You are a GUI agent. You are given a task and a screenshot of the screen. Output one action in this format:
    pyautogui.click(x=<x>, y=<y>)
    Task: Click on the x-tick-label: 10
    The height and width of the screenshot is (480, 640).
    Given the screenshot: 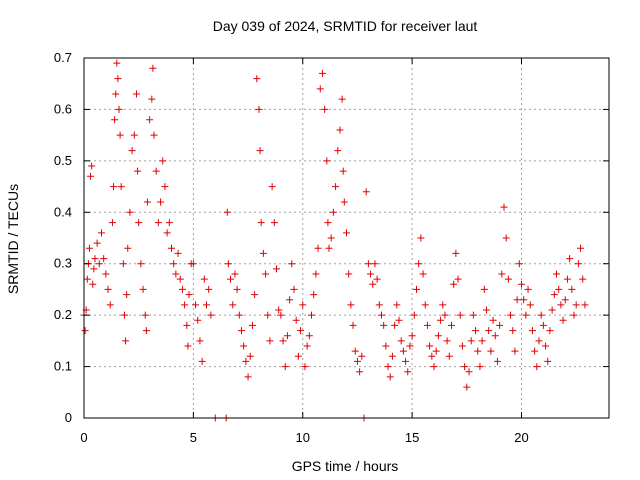 What is the action you would take?
    pyautogui.click(x=303, y=437)
    